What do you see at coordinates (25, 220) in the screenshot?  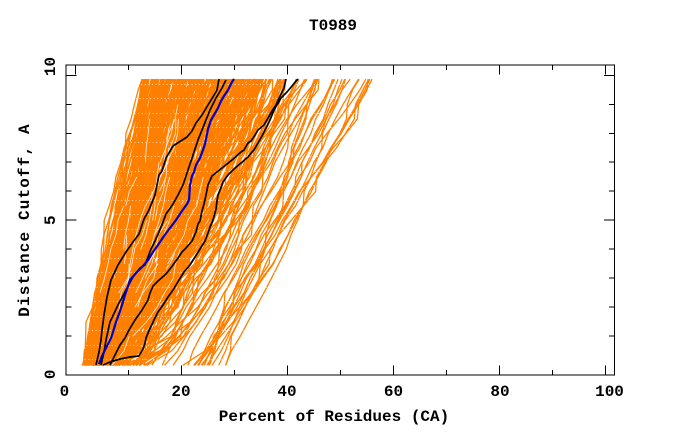 I see `svg-text: Distance Cutoff, A` at bounding box center [25, 220].